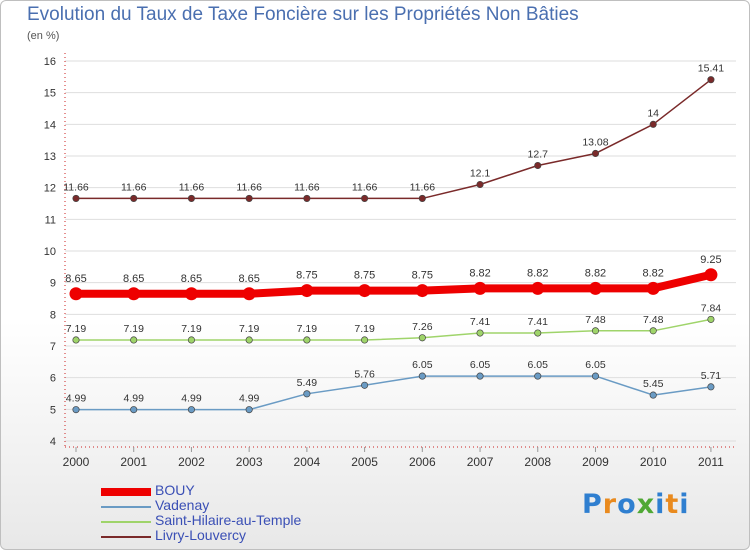 The image size is (750, 550). What do you see at coordinates (646, 504) in the screenshot?
I see `logo-letter: x` at bounding box center [646, 504].